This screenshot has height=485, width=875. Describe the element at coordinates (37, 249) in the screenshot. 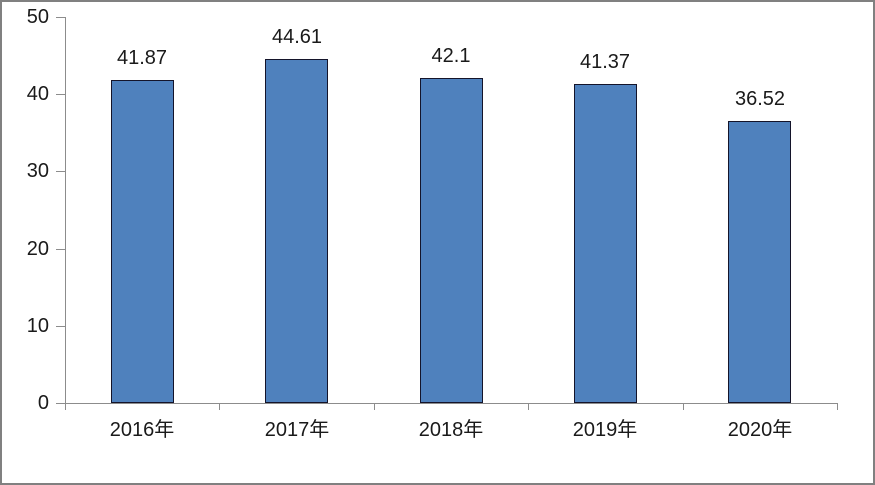

I see `y-axis-tick-label: 20` at that location.